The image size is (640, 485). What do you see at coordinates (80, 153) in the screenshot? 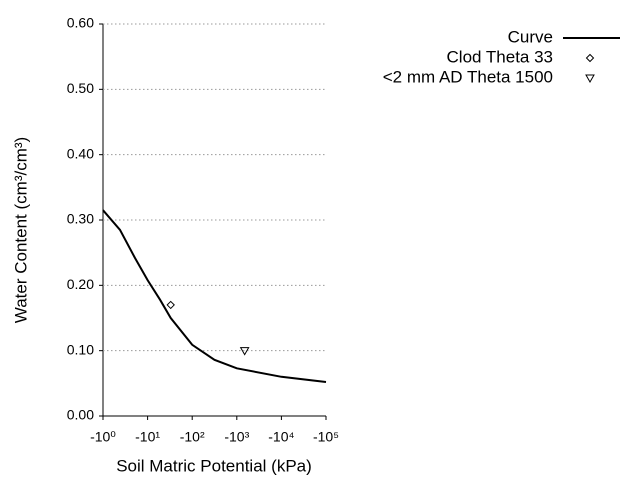
I see `y-tick-label: 0.40` at bounding box center [80, 153].